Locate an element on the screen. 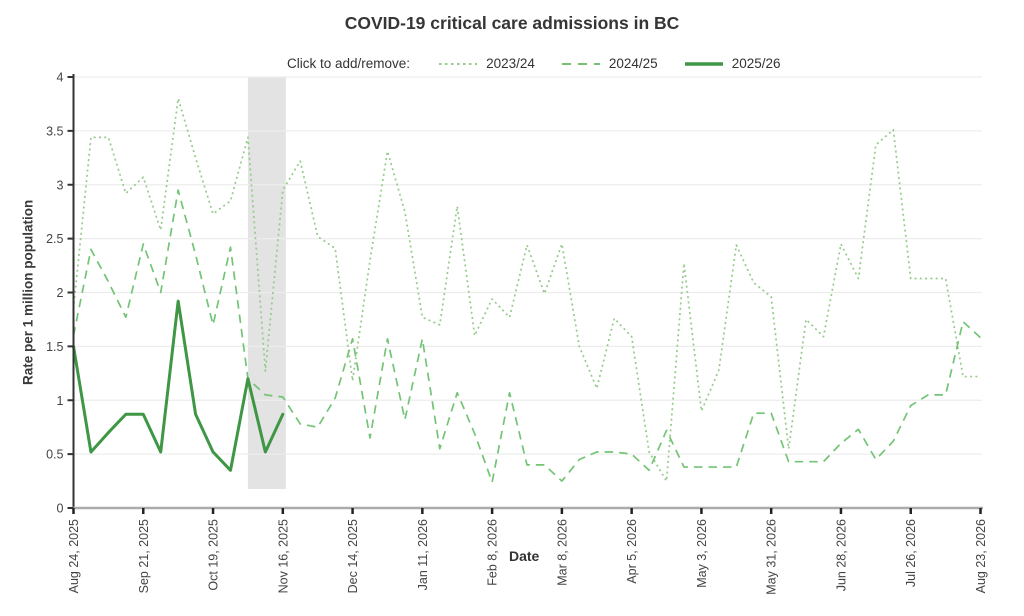  svg-text: May 3, 2026 is located at coordinates (702, 553).